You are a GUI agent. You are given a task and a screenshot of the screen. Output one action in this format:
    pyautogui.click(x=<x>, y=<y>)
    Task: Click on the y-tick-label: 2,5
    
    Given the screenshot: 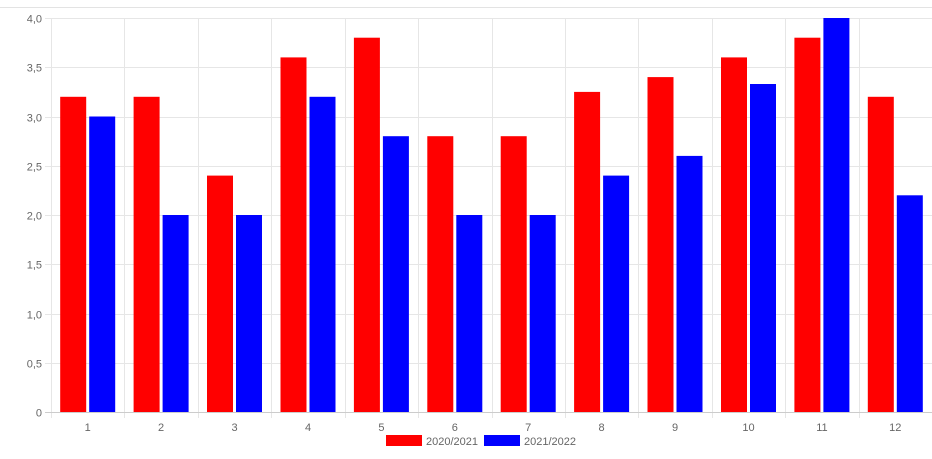 What is the action you would take?
    pyautogui.click(x=34, y=168)
    